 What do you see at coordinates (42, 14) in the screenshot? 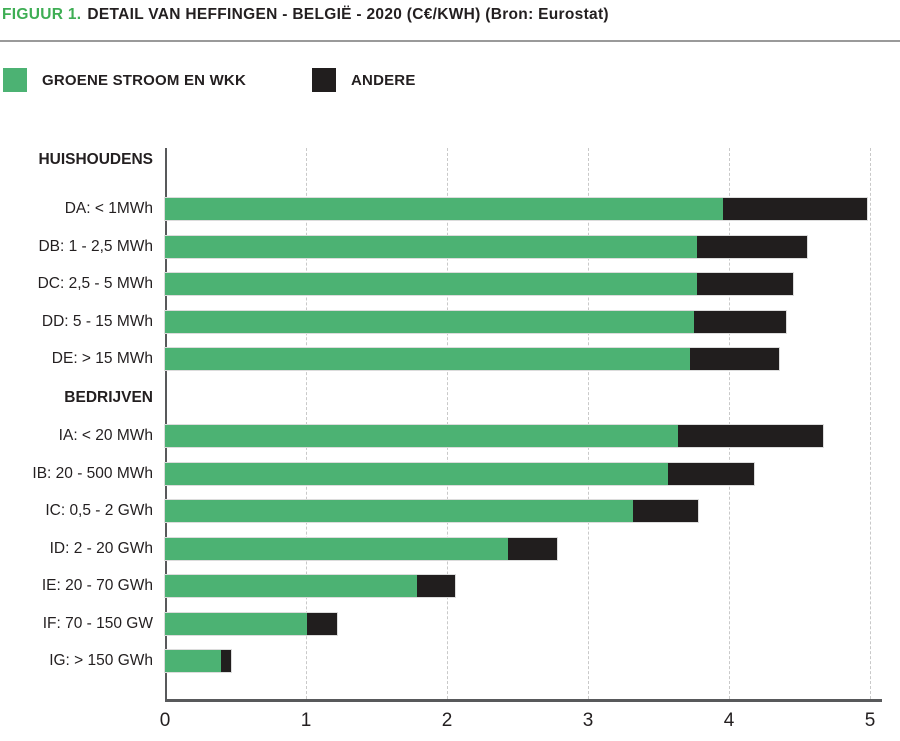
I see `figure-number: FIGUUR 1.` at bounding box center [42, 14].